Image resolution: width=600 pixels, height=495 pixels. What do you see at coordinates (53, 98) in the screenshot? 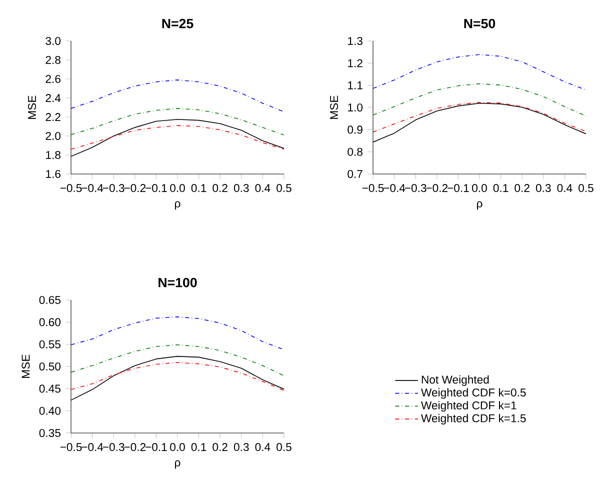
I see `y-tick-label: 2.4` at bounding box center [53, 98].